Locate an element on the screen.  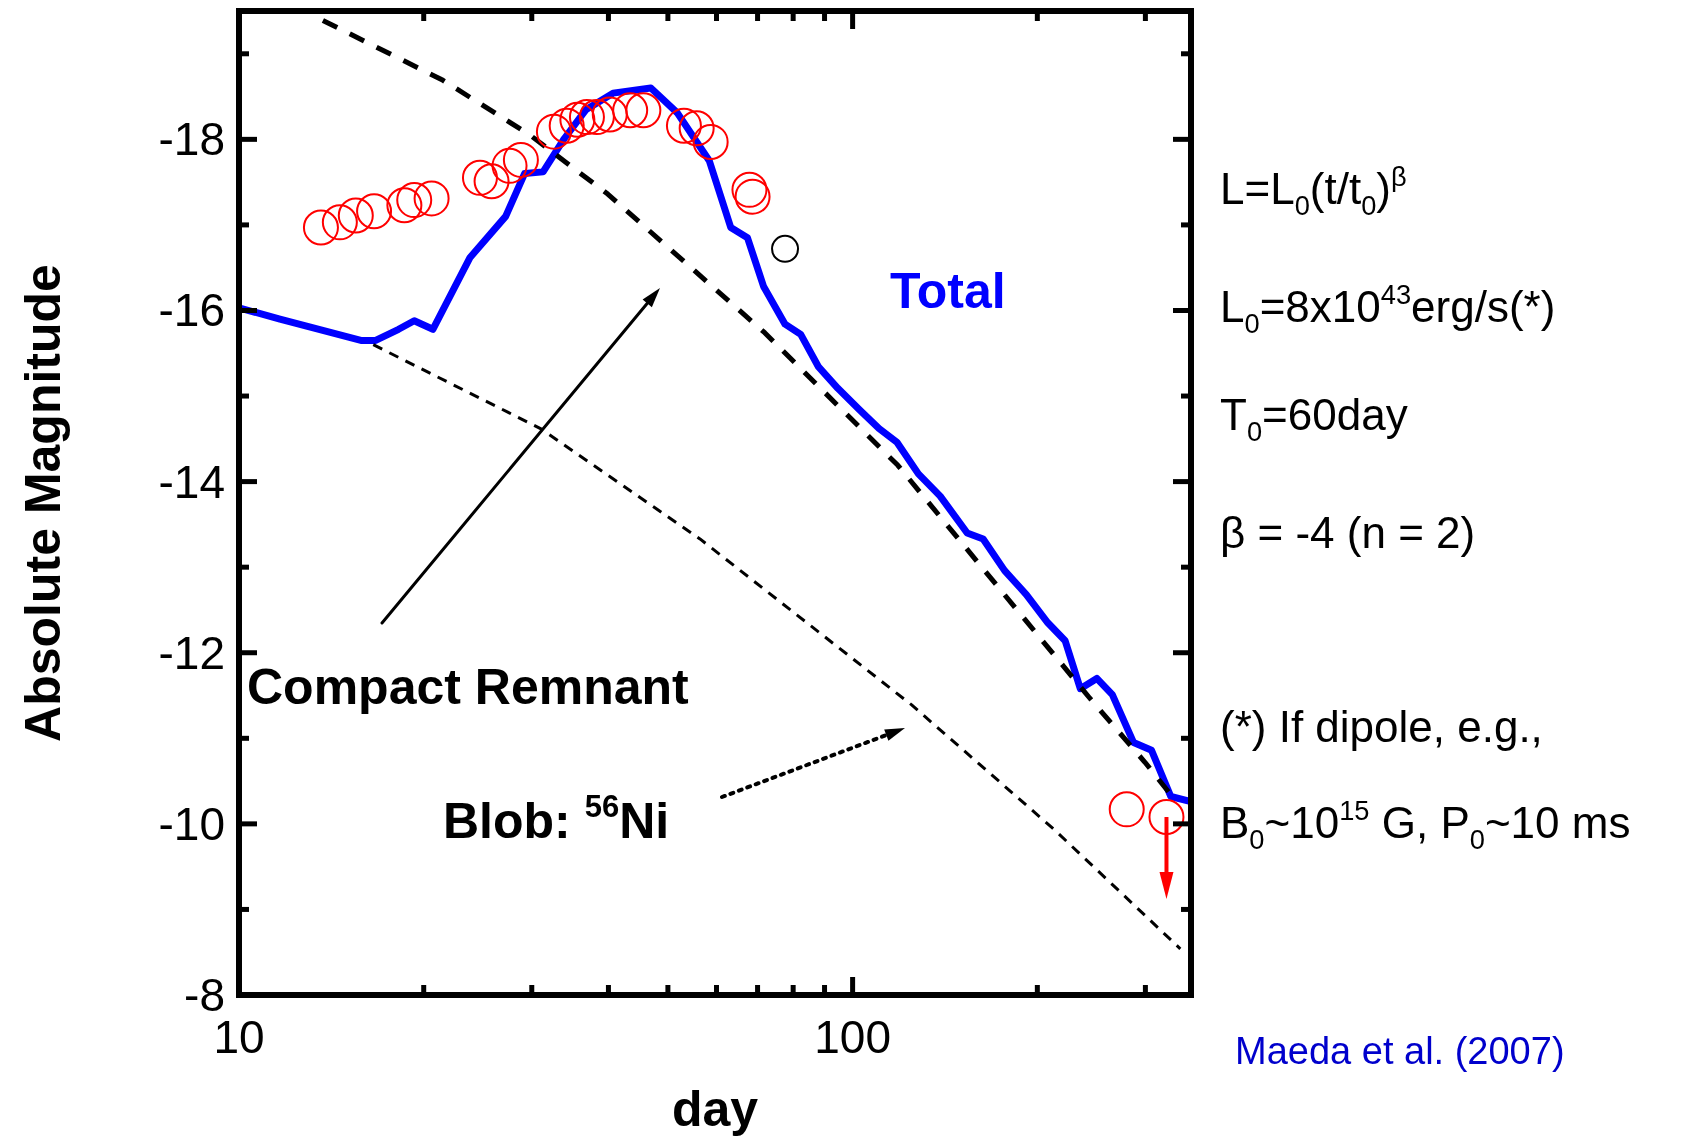
annotation: Compact Remnant is located at coordinates (468, 687).